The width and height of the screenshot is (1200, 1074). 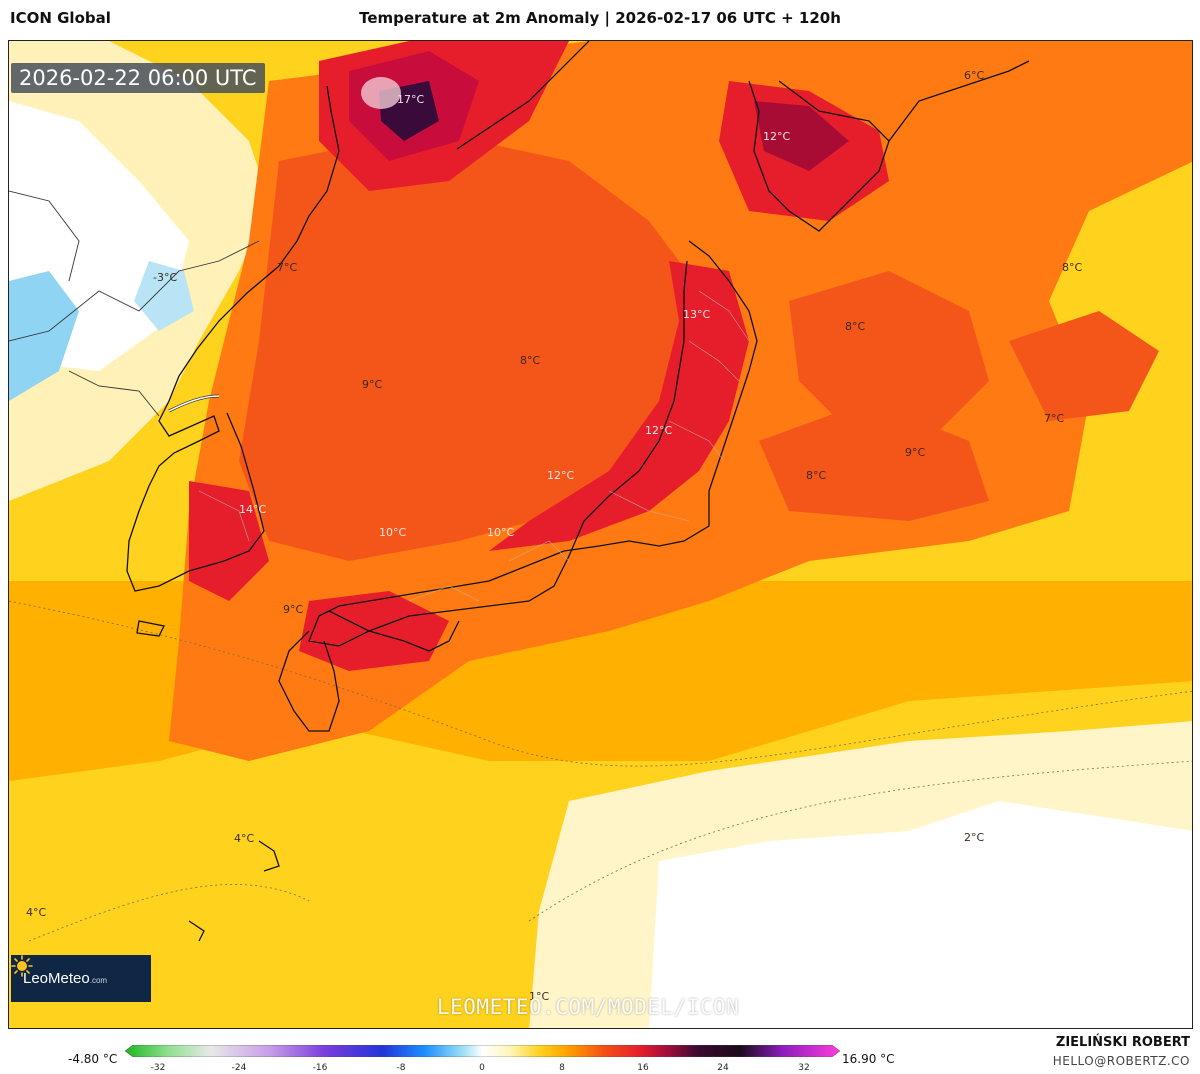 I want to click on colorbar-tick: -8, so click(x=401, y=1068).